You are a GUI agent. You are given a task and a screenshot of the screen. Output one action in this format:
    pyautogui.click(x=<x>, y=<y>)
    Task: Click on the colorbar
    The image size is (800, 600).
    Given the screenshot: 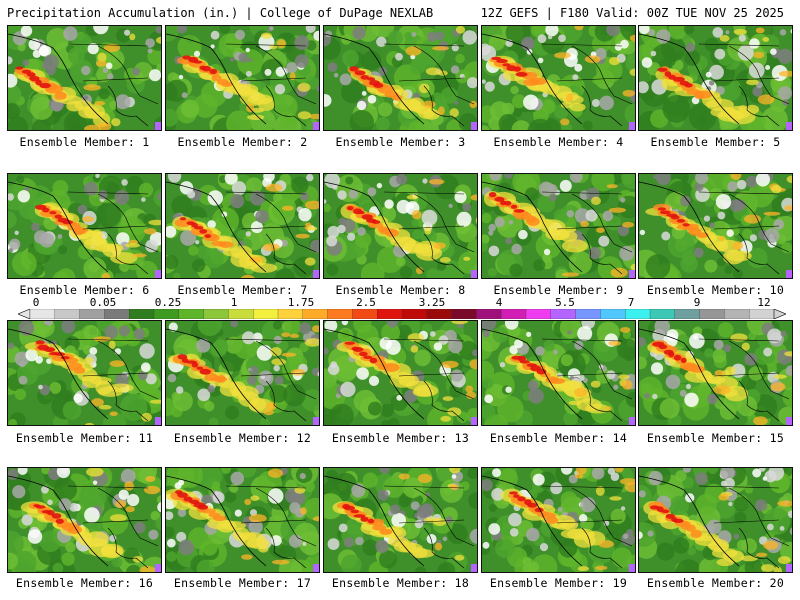 What is the action you would take?
    pyautogui.click(x=402, y=314)
    